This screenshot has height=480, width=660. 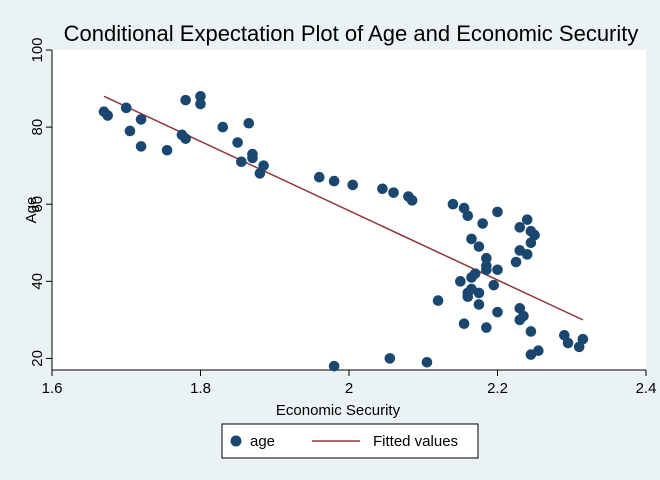 I want to click on x-axis-ticks: 1.6 1.8 2 2.2 2.4, so click(x=349, y=383).